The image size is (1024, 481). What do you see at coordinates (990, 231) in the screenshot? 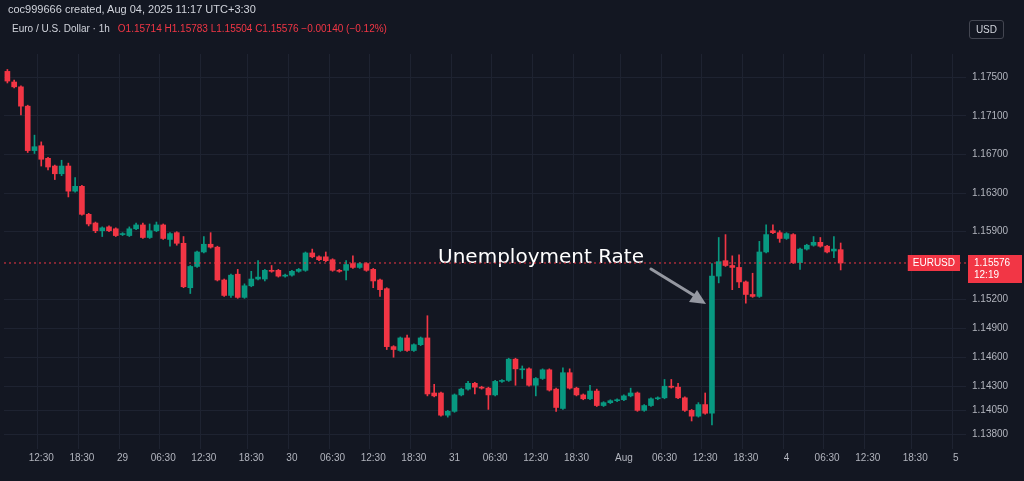
I see `y-tick-label: 1.15900` at bounding box center [990, 231].